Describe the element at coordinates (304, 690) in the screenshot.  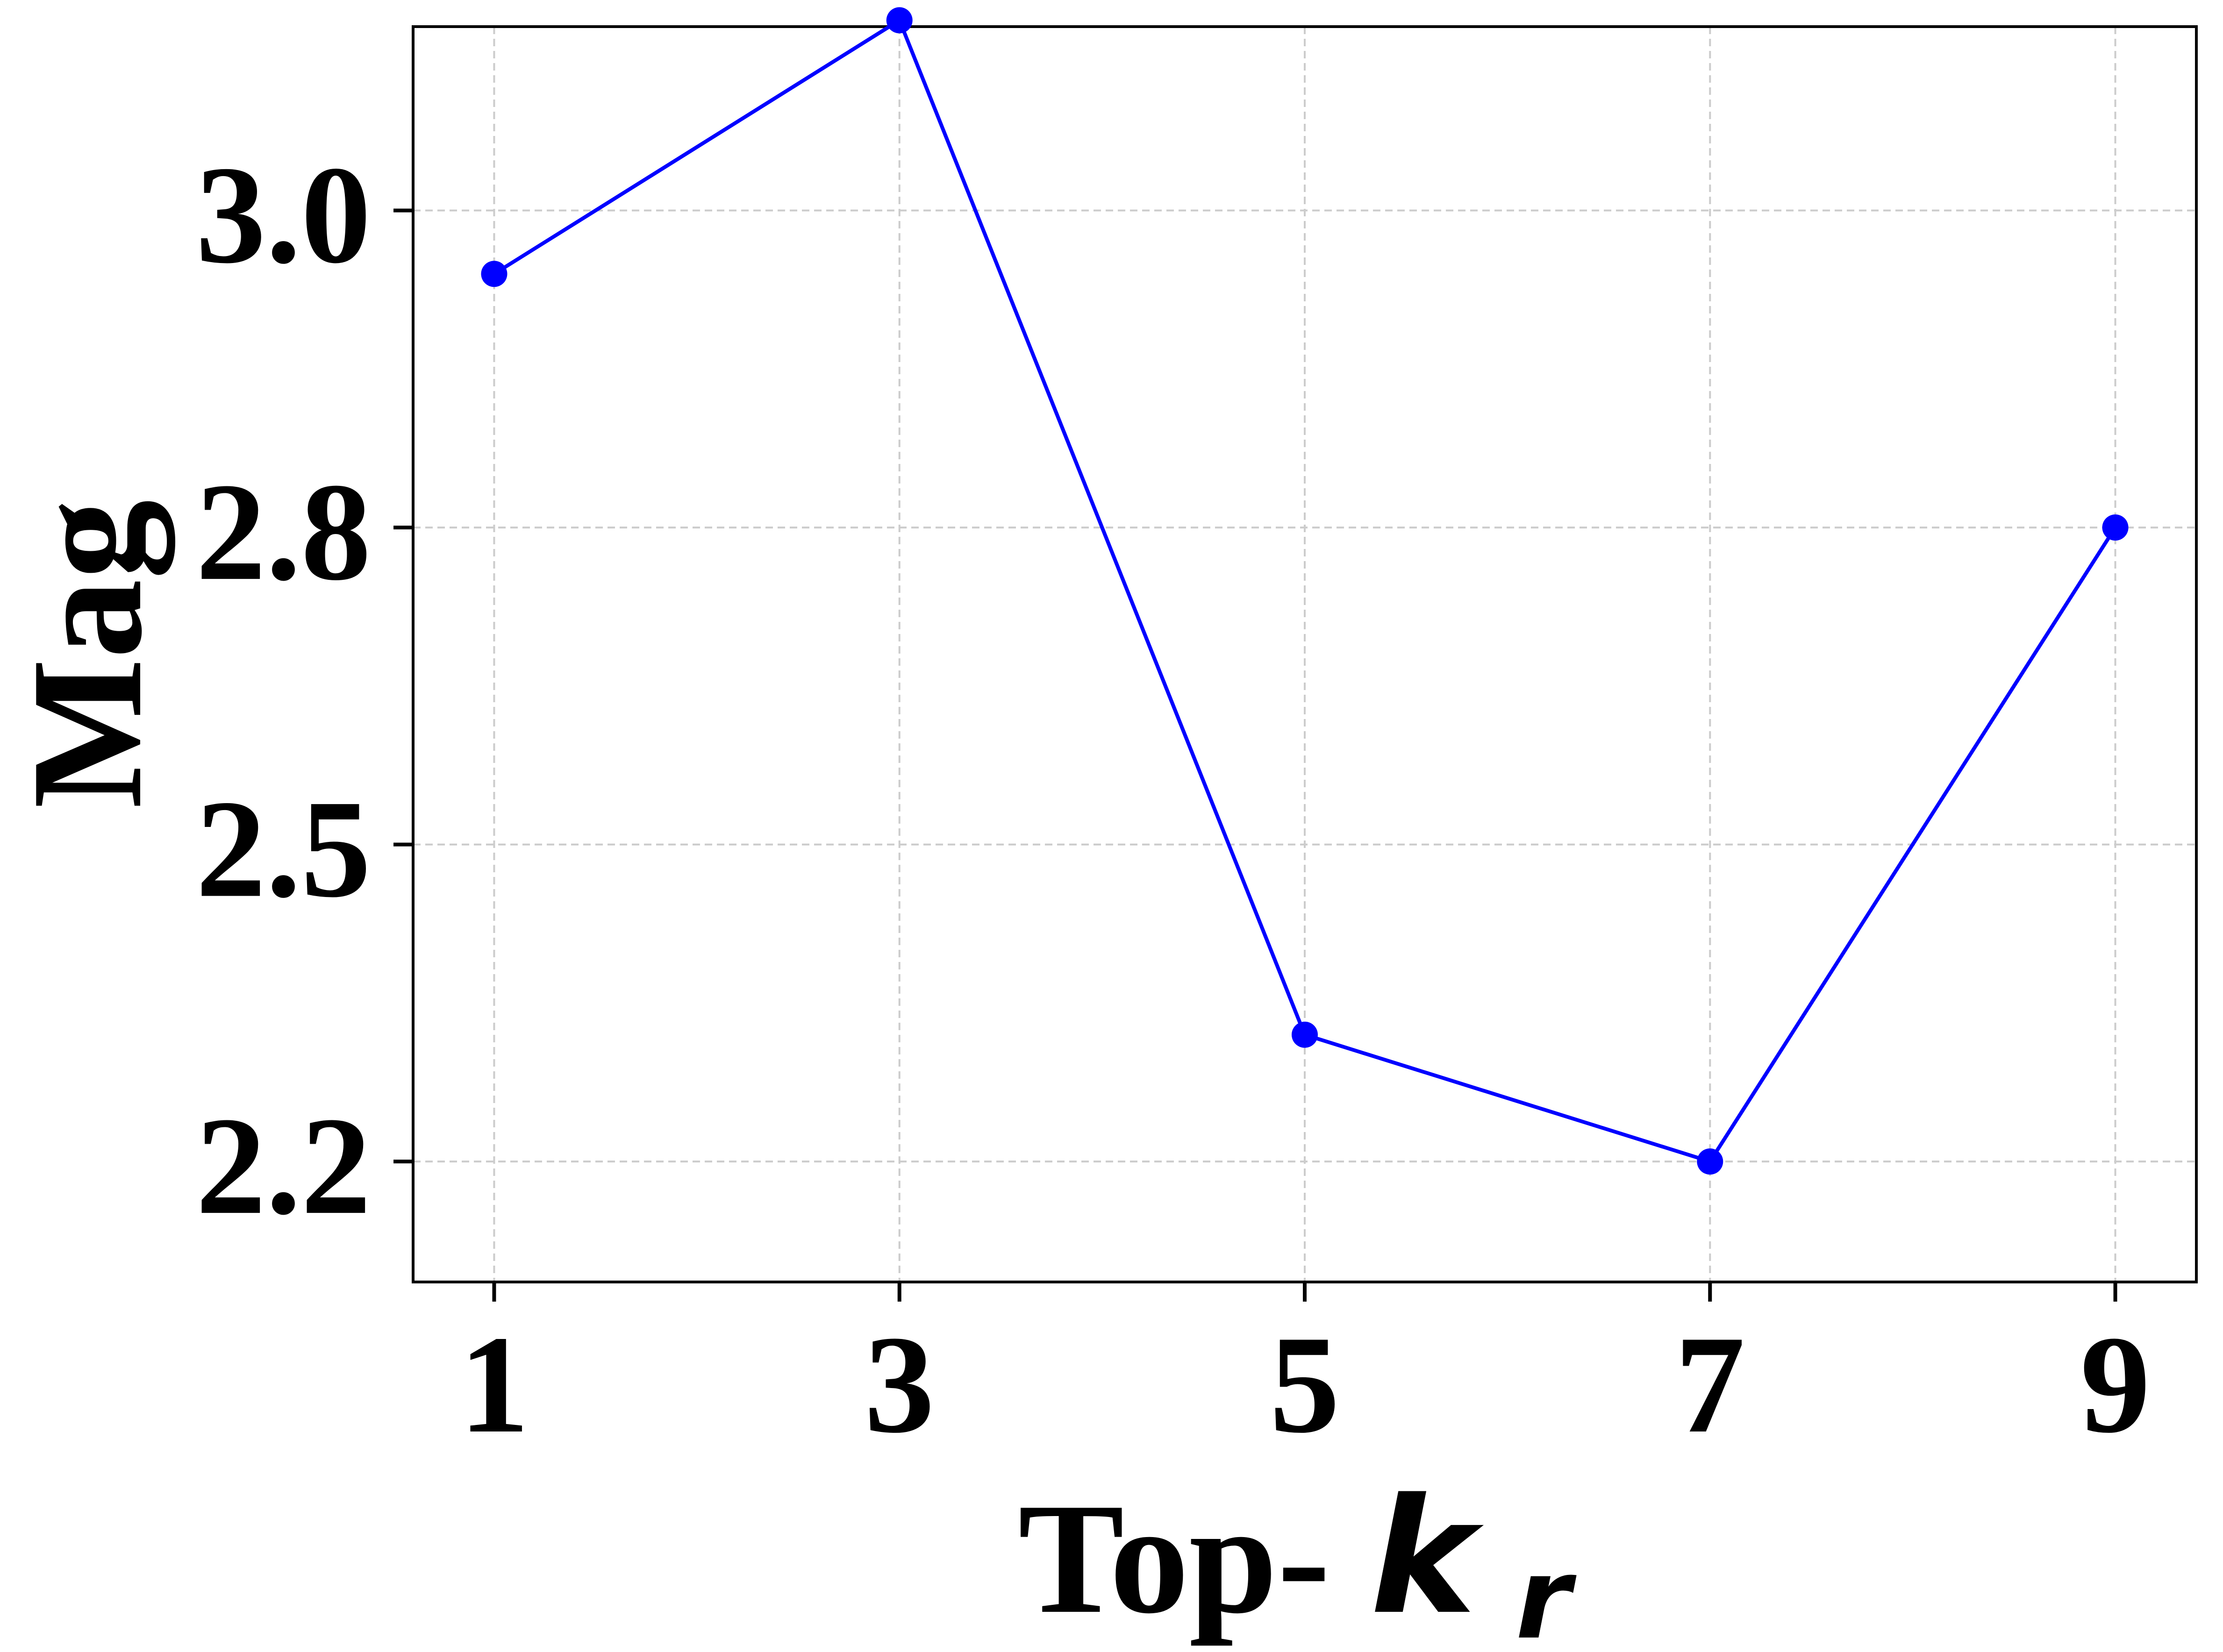
I see `y-axis: 2.2 2.5 2.8 3.0` at that location.